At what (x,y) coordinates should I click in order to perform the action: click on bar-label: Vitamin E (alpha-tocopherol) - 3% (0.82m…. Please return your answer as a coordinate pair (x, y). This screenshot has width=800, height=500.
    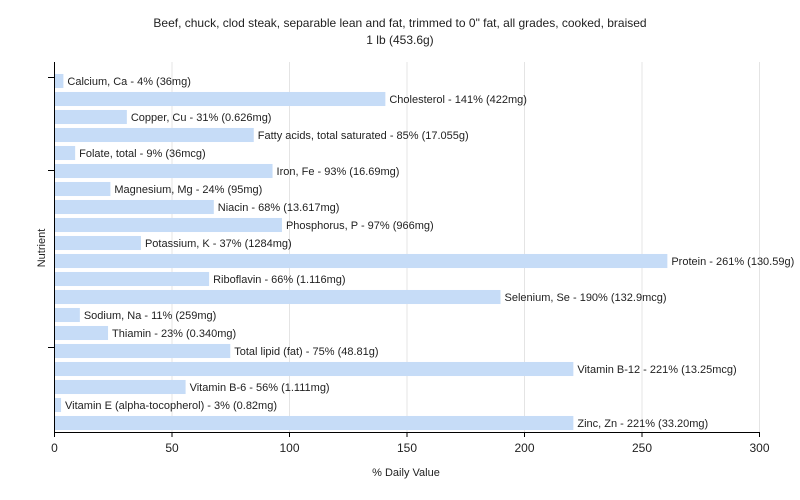
    Looking at the image, I should click on (171, 406).